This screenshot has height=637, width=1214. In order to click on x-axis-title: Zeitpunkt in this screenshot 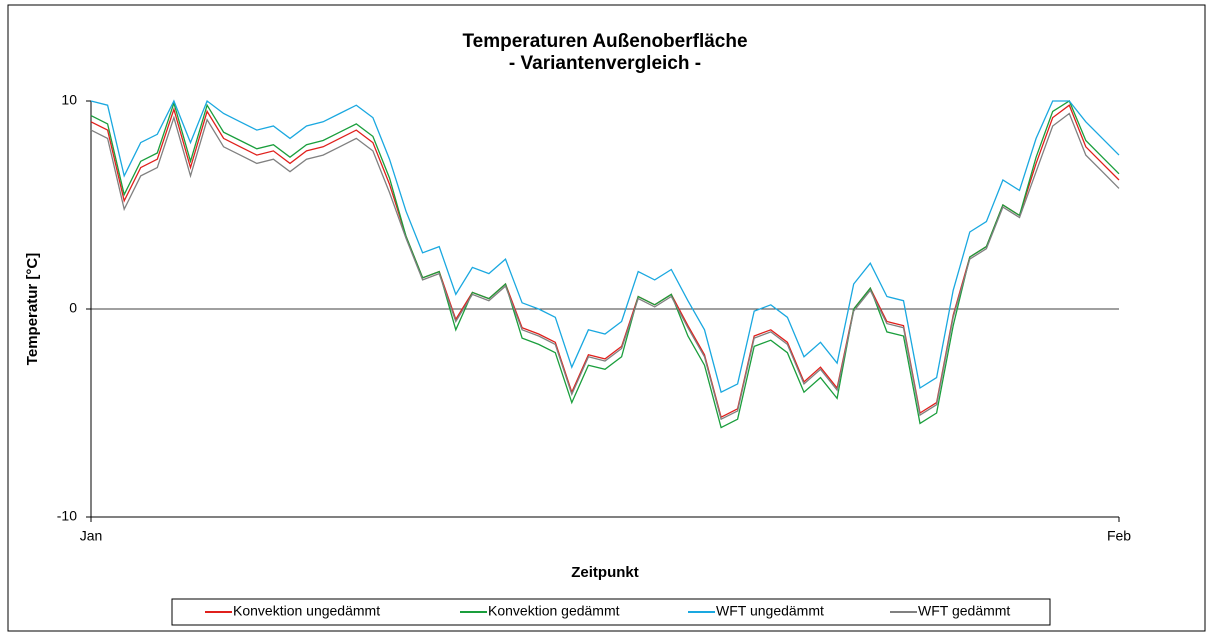, I will do `click(605, 572)`.